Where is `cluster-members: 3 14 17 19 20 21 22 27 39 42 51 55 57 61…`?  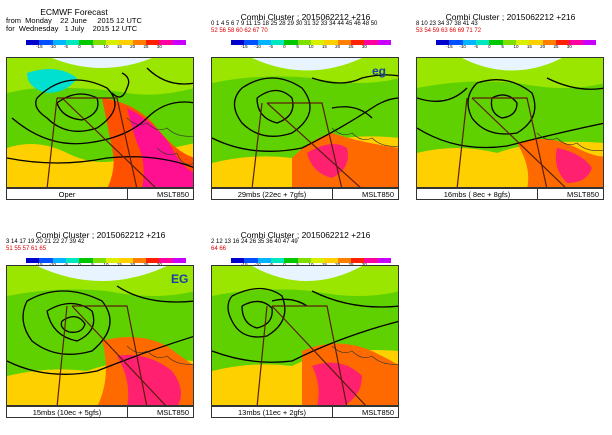 cluster-members: 3 14 17 19 20 21 22 27 39 42 51 55 57 61… is located at coordinates (45, 246).